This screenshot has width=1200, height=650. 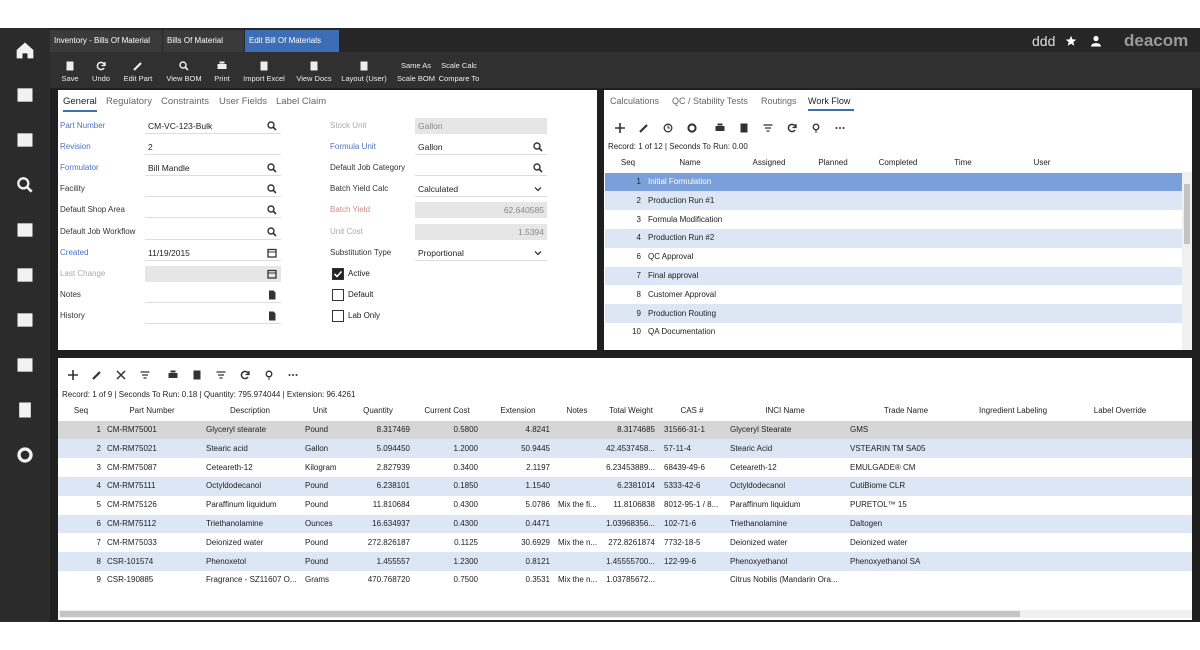 What do you see at coordinates (138, 78) in the screenshot?
I see `toolbar-button: Edit Part` at bounding box center [138, 78].